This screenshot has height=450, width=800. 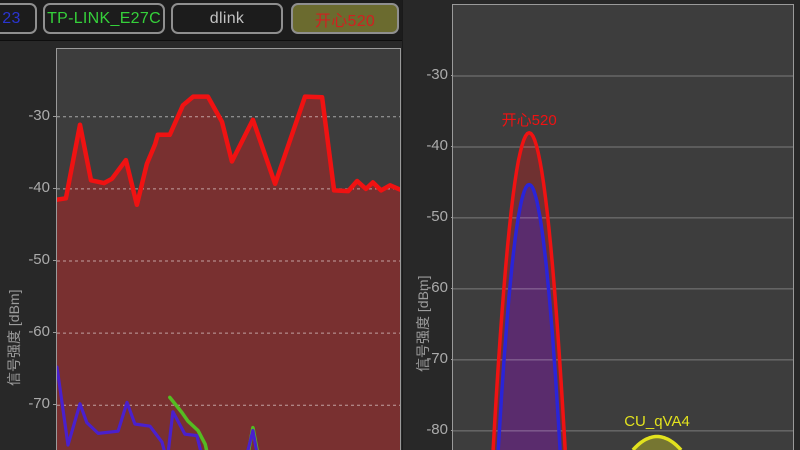 I want to click on series-line-purple, so click(x=158, y=407).